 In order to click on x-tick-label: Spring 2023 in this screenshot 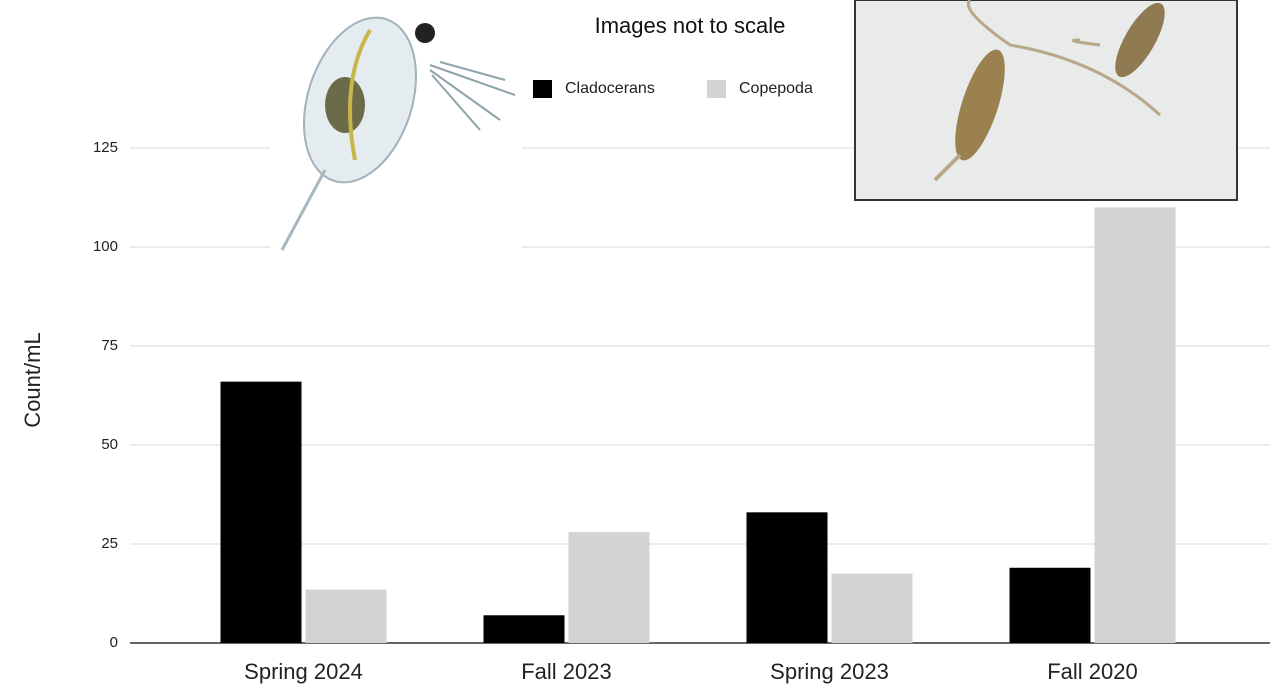, I will do `click(829, 671)`.